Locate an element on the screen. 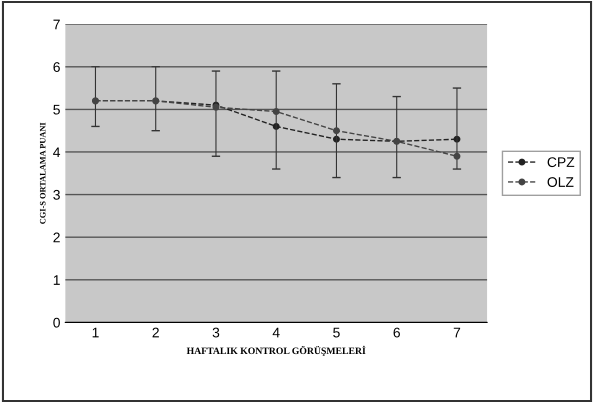 Image resolution: width=594 pixels, height=403 pixels. legend-label: OLZ is located at coordinates (561, 182).